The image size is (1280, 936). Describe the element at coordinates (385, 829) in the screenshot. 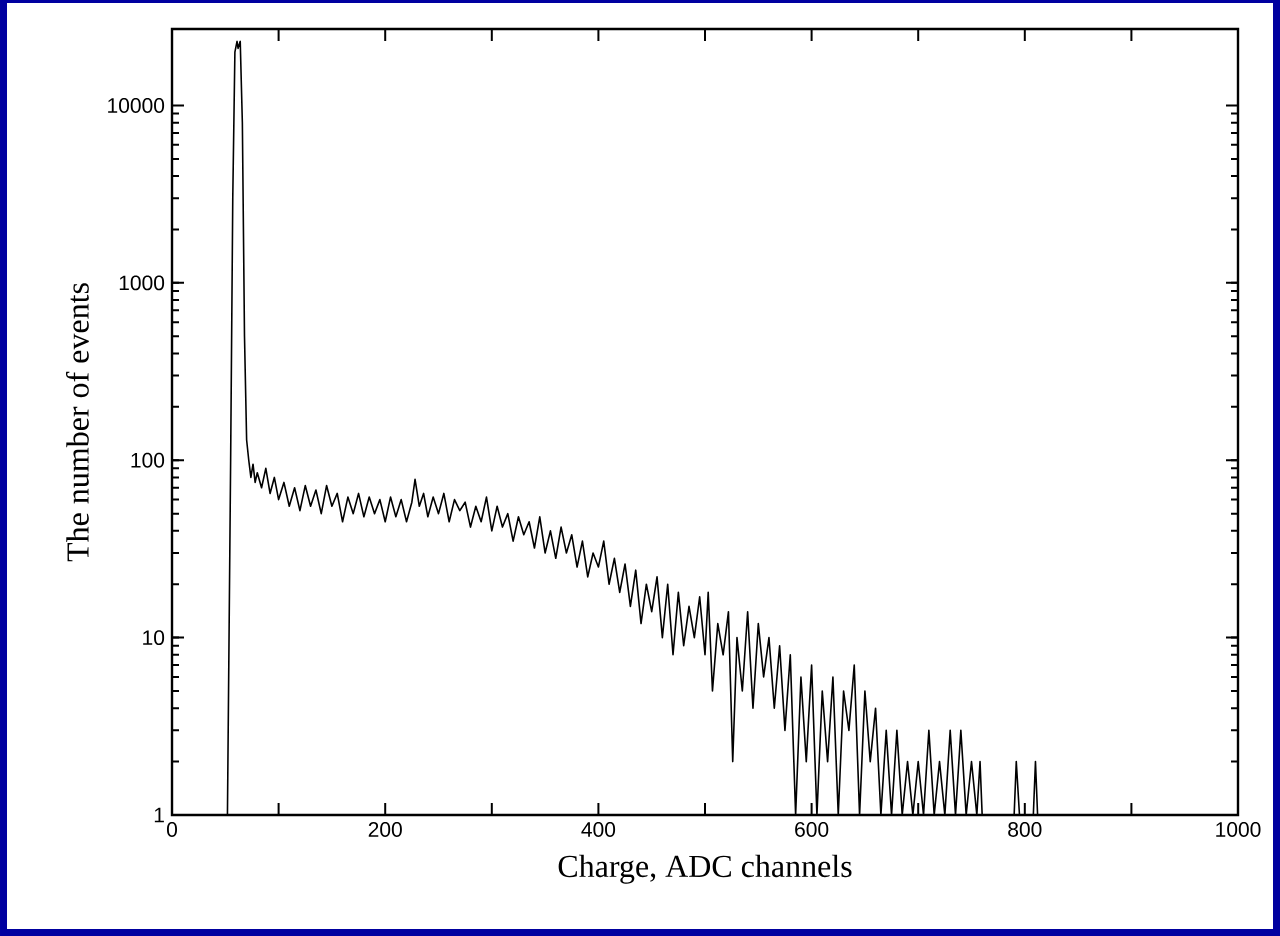

I see `x-tick-label: 200` at that location.